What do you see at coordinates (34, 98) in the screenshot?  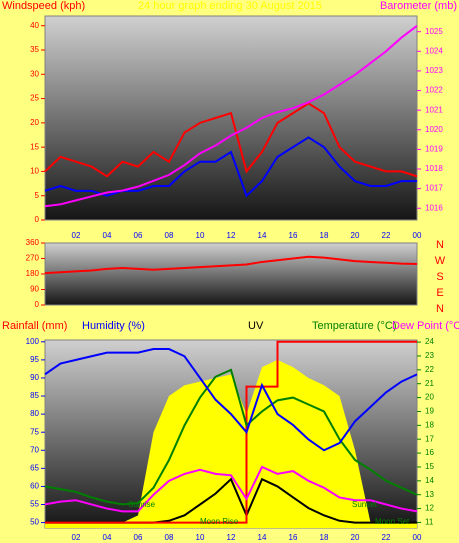 I see `y-tick-label: 25` at bounding box center [34, 98].